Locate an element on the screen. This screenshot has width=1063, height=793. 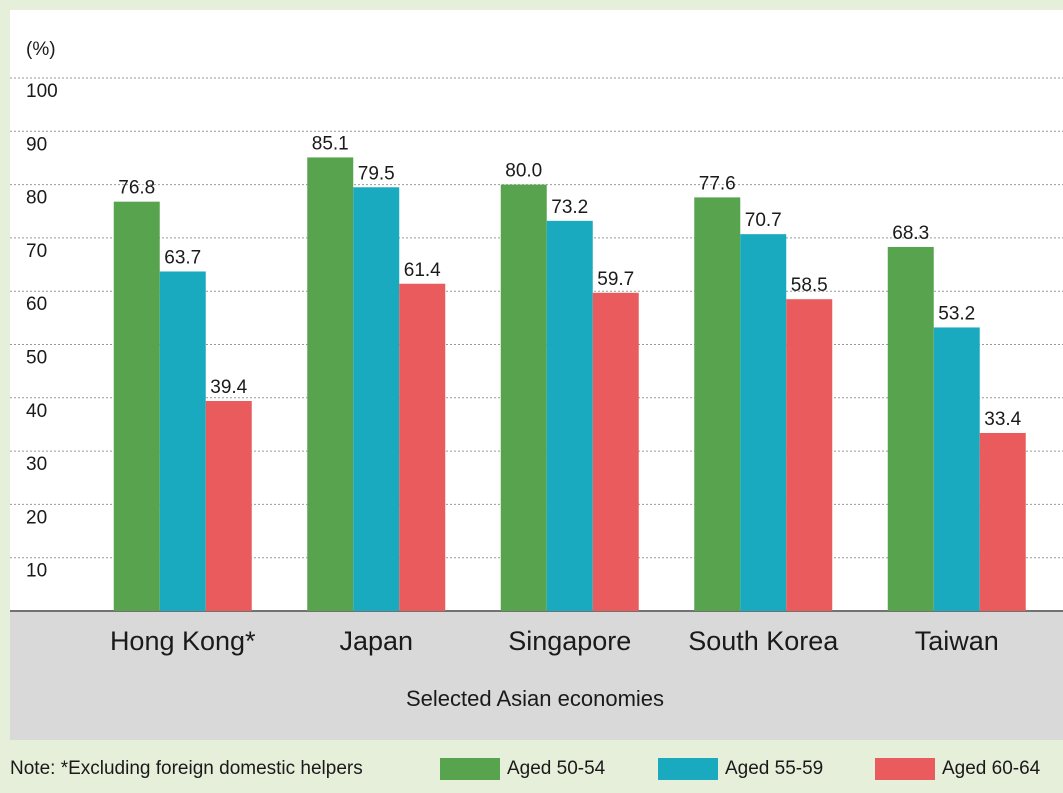
x-tick-label: South Korea is located at coordinates (763, 641).